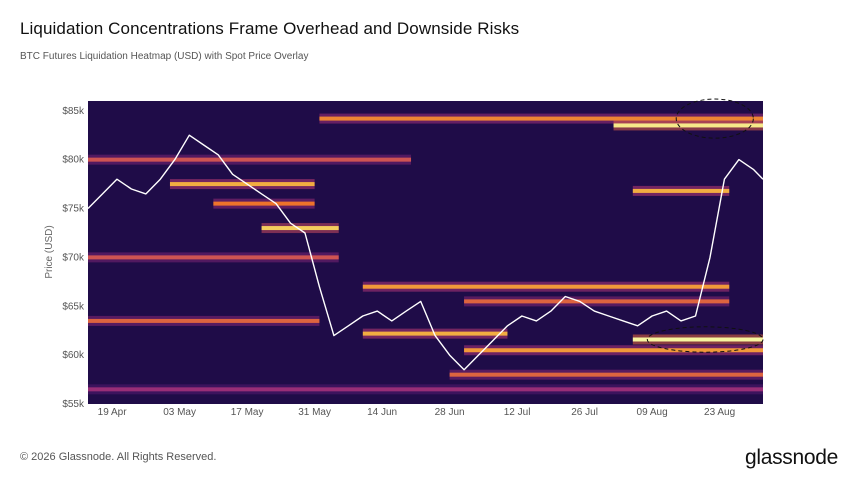  Describe the element at coordinates (791, 457) in the screenshot. I see `brand-logo: glassnode` at that location.